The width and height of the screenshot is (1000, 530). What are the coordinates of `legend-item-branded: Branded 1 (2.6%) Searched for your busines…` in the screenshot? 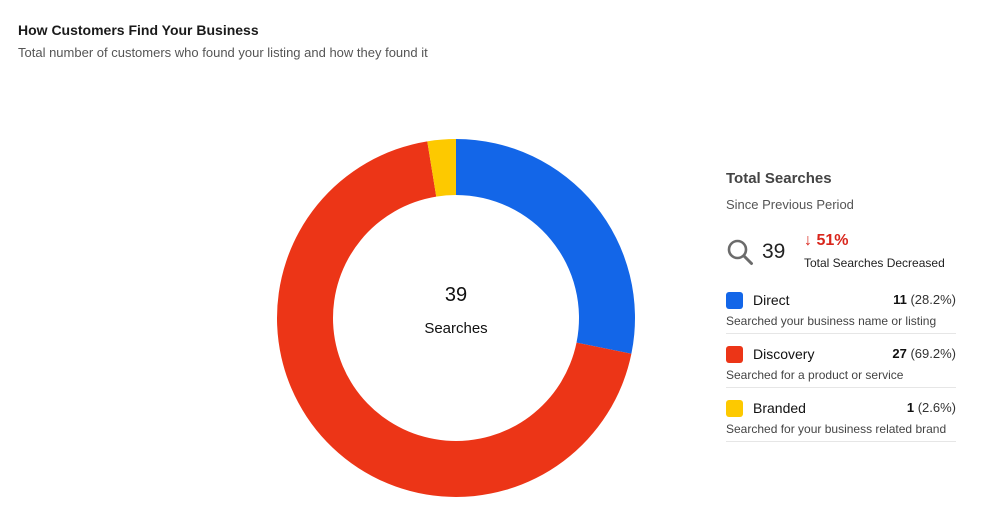 It's located at (841, 415).